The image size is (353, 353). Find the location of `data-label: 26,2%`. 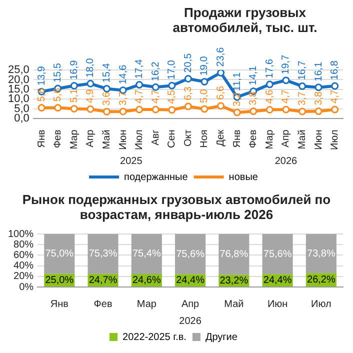

data-label: 26,2% is located at coordinates (321, 280).